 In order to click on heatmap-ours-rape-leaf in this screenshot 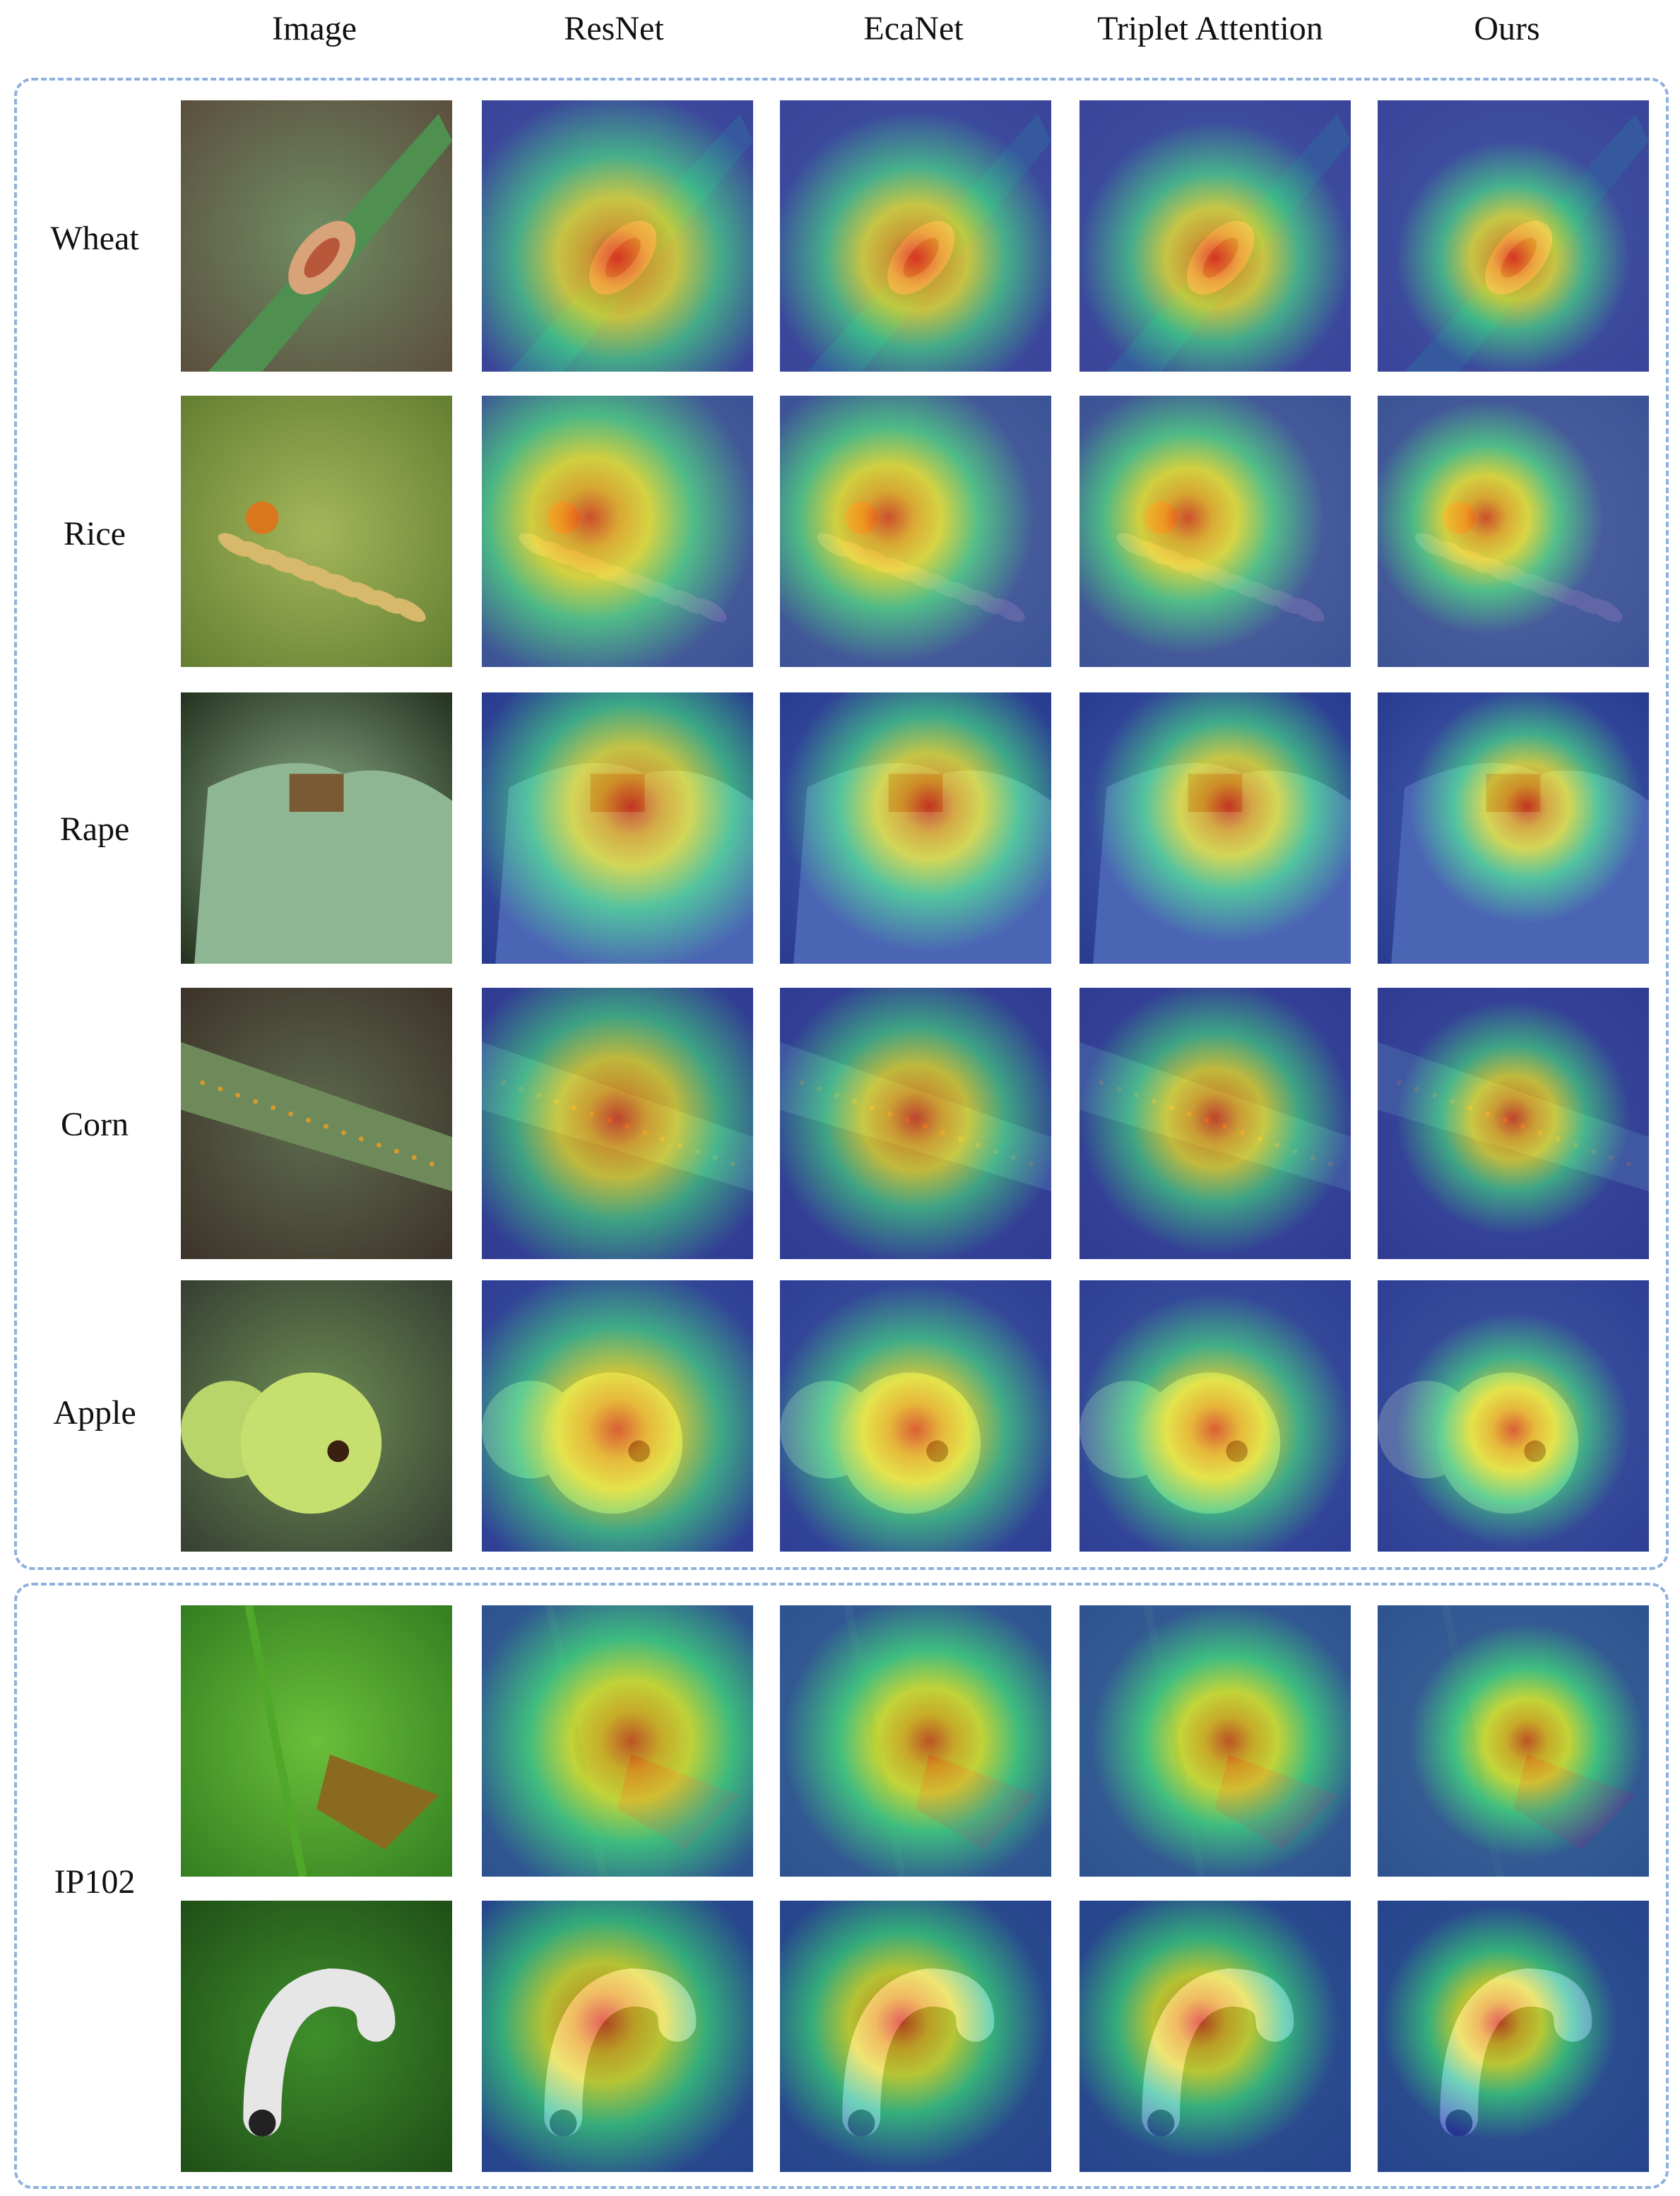, I will do `click(1514, 828)`.